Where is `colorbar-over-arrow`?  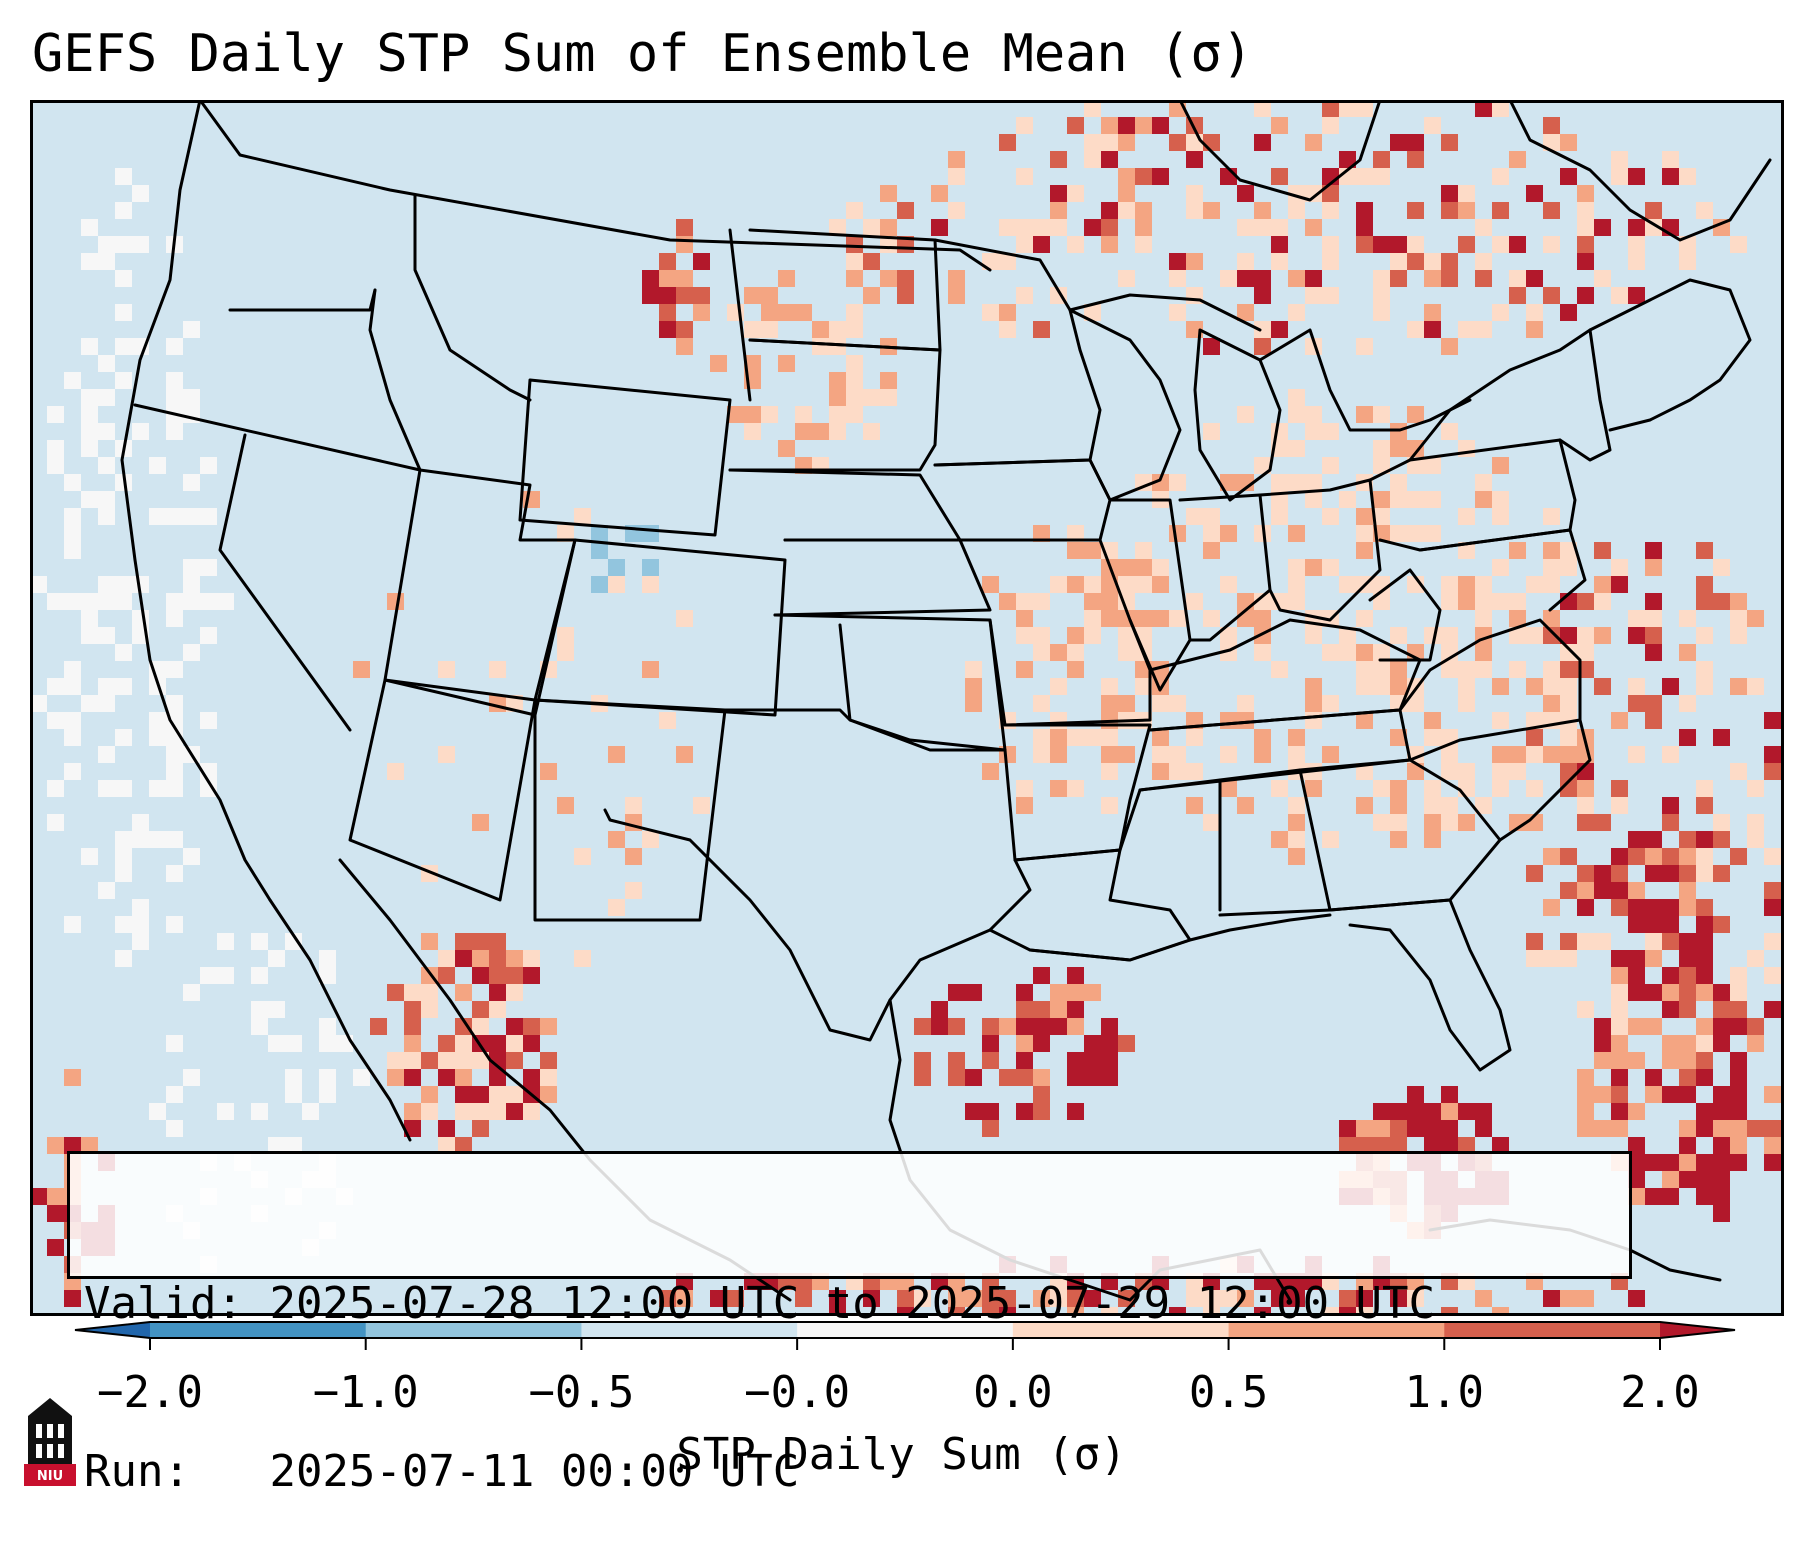
colorbar-over-arrow is located at coordinates (1697, 1330).